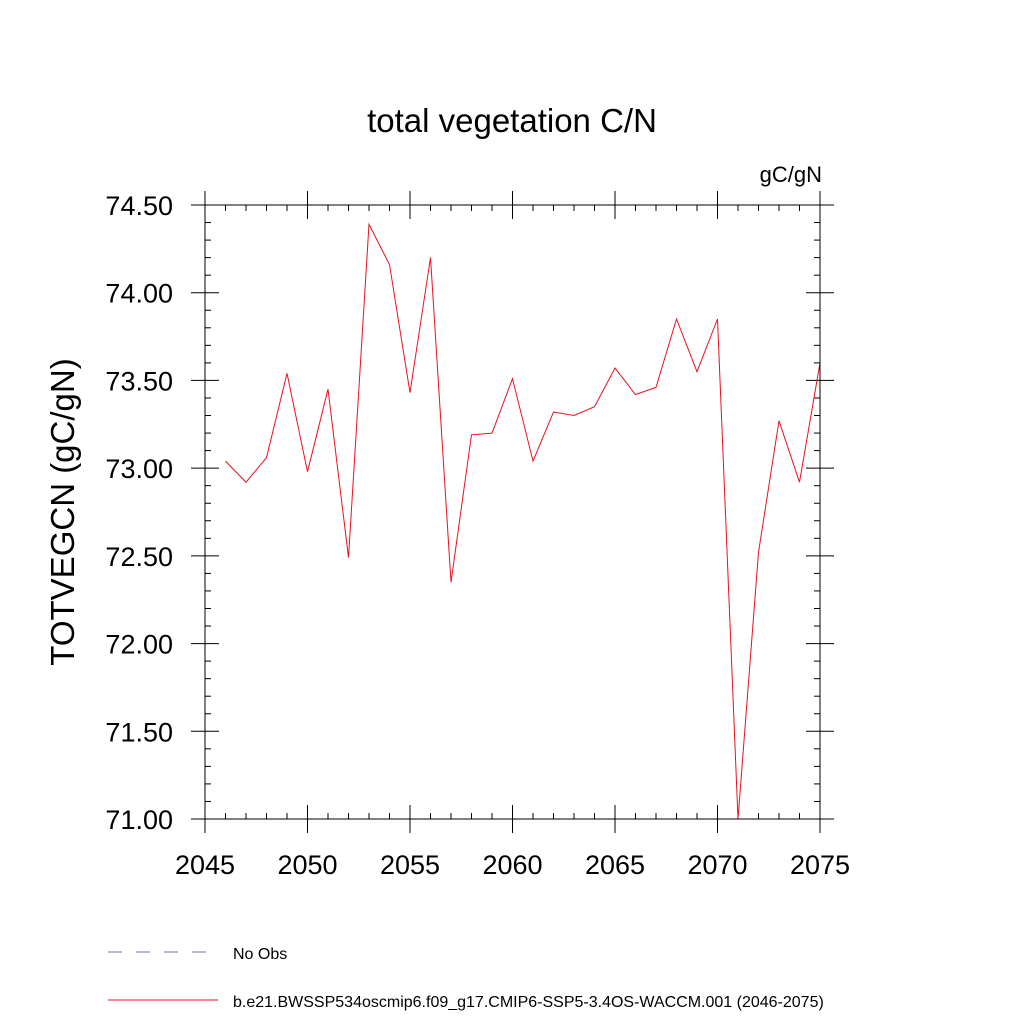 The height and width of the screenshot is (1024, 1024). What do you see at coordinates (139, 732) in the screenshot?
I see `y-tick-label: 71.50` at bounding box center [139, 732].